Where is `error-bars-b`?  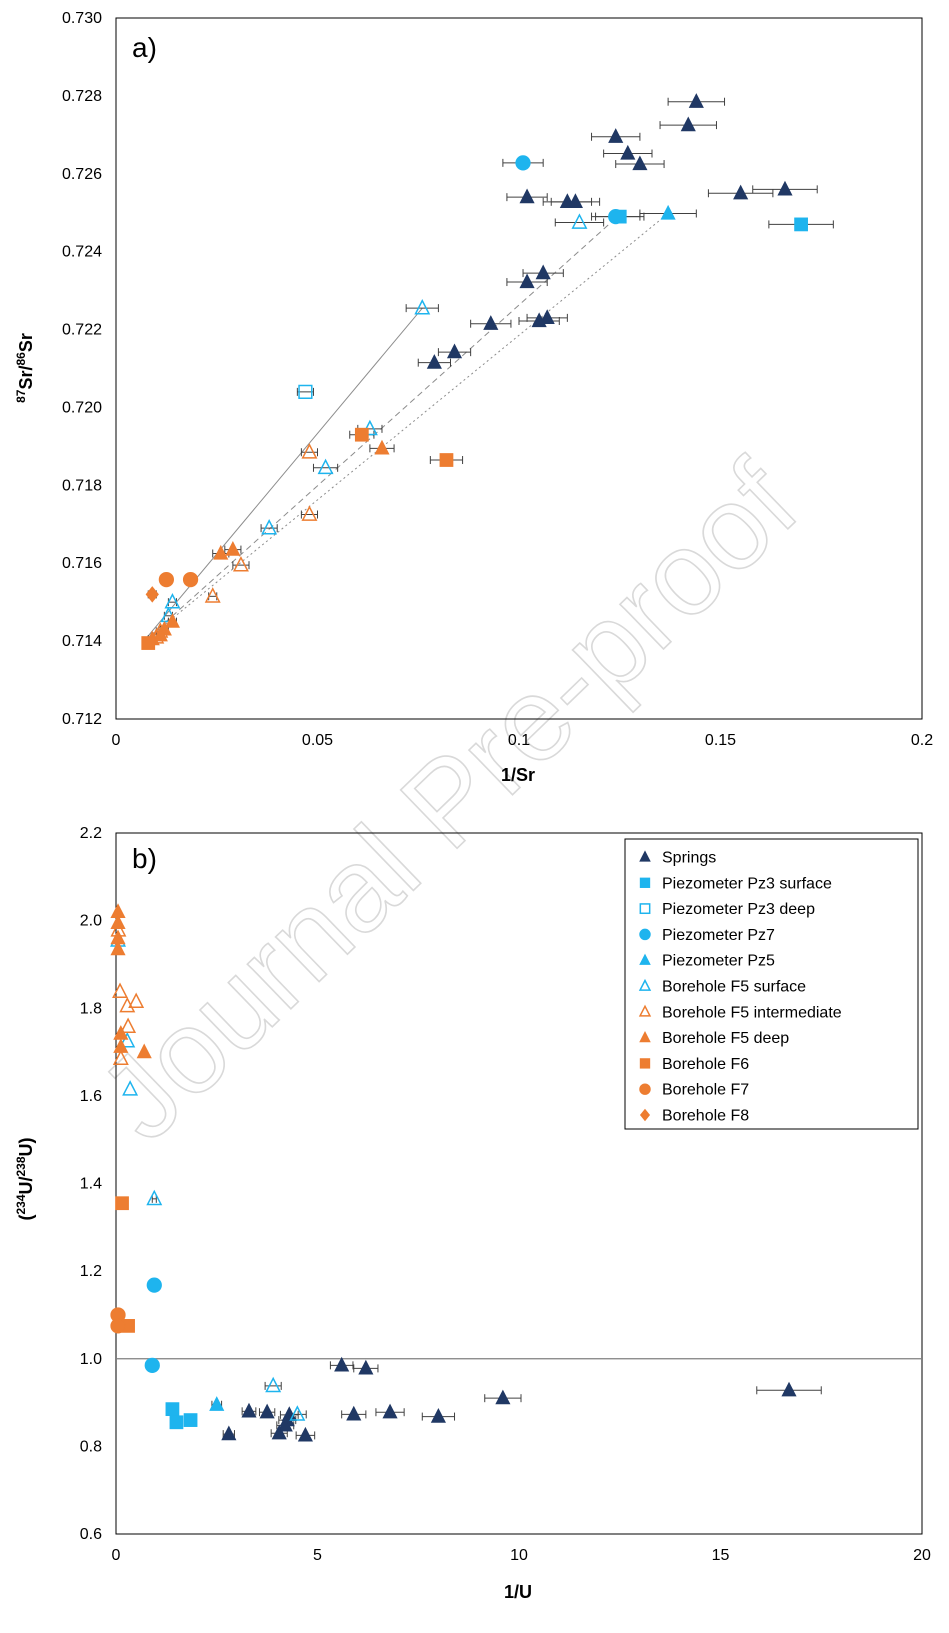 error-bars-b is located at coordinates (485, 1317).